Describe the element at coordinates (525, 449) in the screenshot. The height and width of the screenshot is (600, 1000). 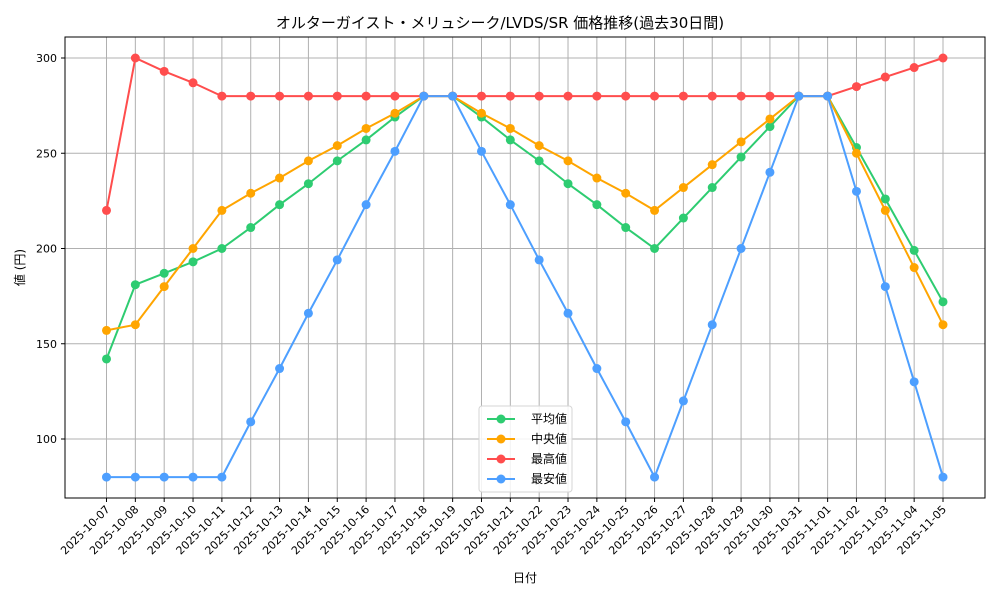
I see `legend-box` at that location.